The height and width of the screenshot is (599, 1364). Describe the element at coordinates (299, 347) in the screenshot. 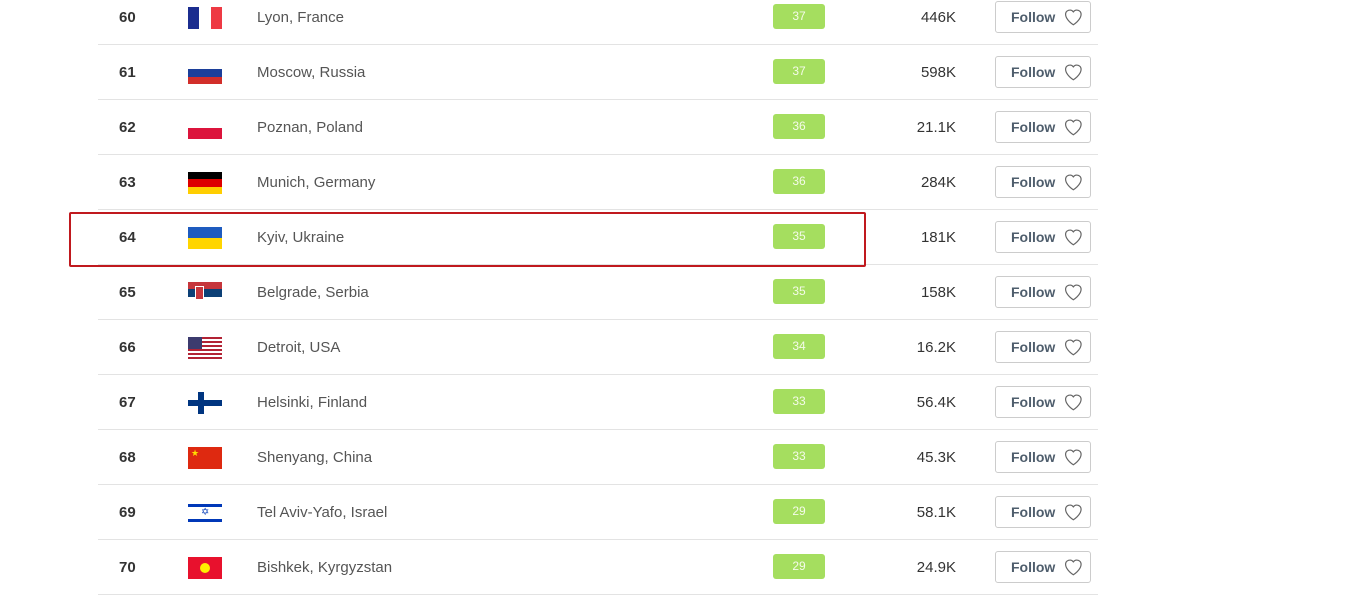

I see `city-link: Detroit, USA` at that location.